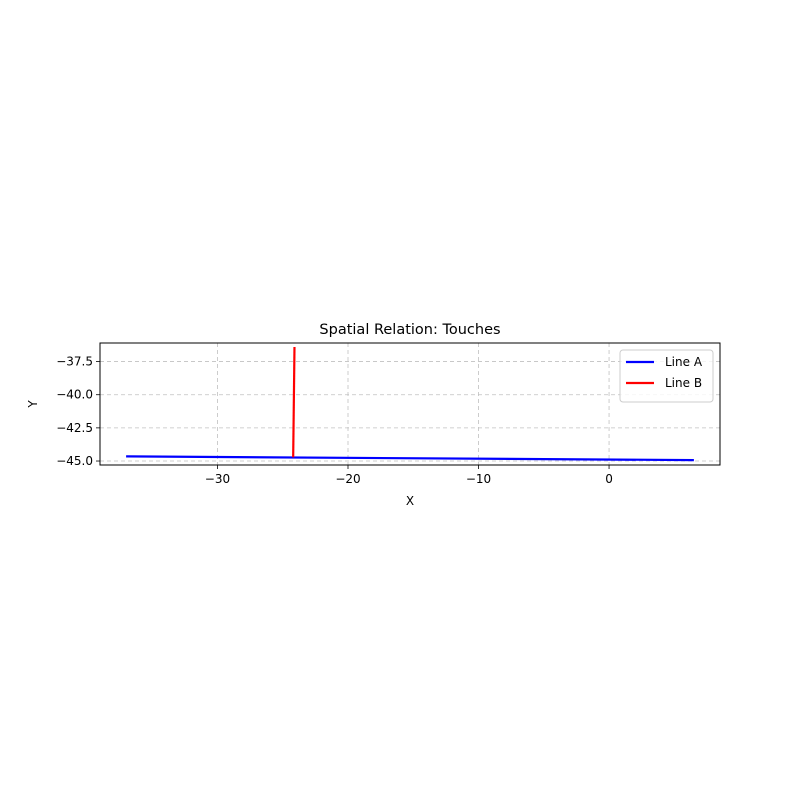 Image resolution: width=800 pixels, height=800 pixels. I want to click on x-tick-label: 0, so click(609, 479).